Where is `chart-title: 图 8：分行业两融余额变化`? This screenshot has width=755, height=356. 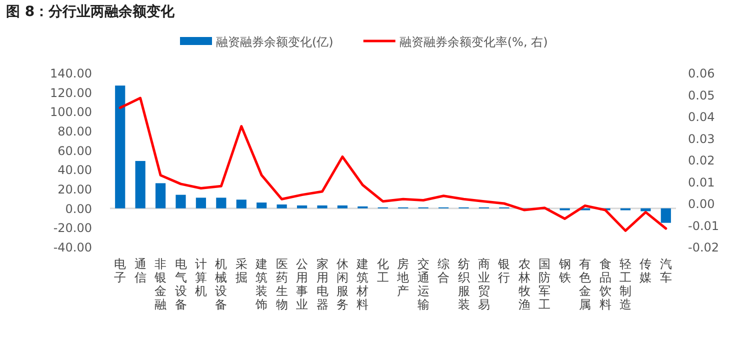
chart-title: 图 8：分行业两融余额变化 is located at coordinates (91, 11).